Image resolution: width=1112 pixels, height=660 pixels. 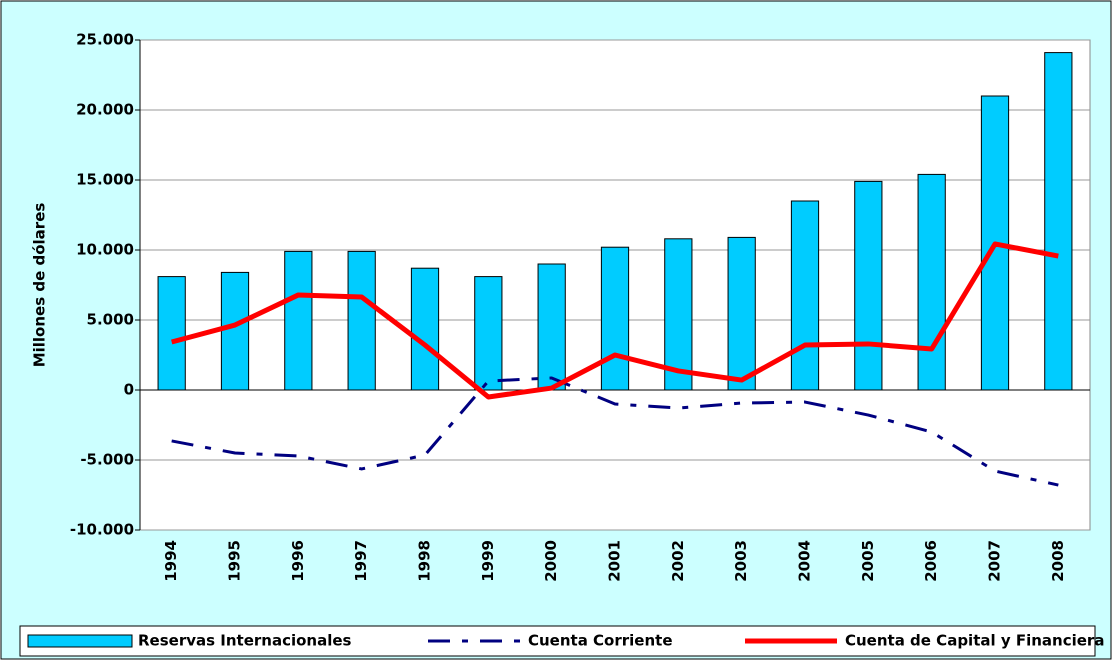 I want to click on x-tick-label: 2005, so click(x=868, y=561).